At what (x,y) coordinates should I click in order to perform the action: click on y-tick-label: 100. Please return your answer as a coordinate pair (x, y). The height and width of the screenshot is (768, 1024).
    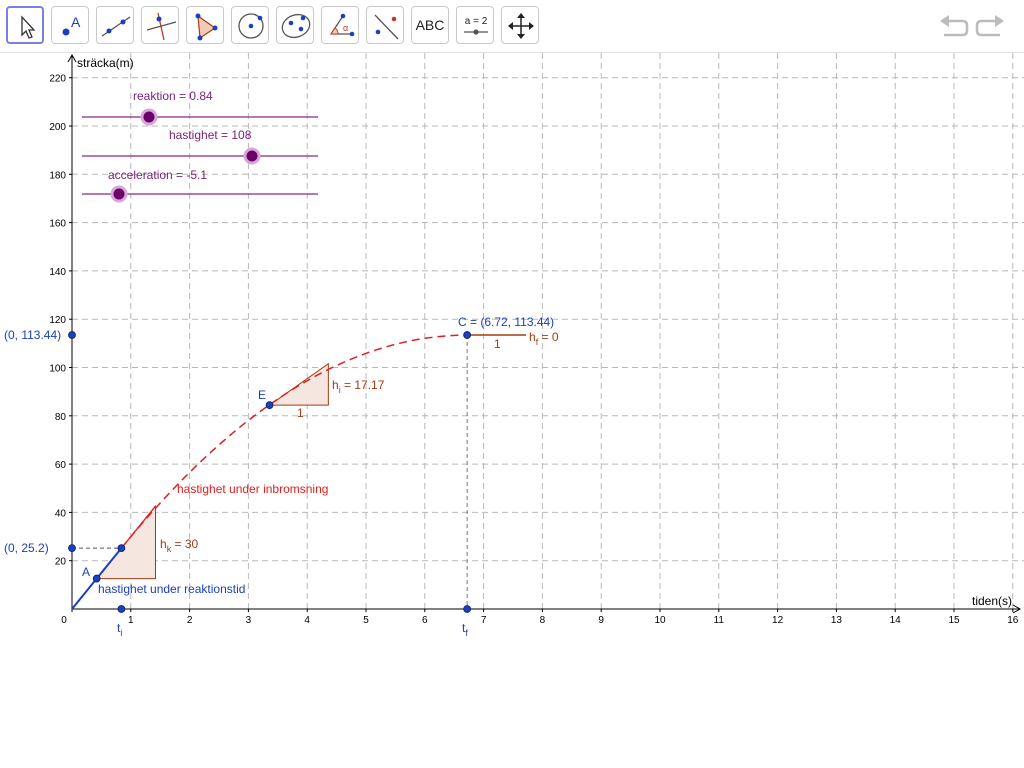
    Looking at the image, I should click on (57, 369).